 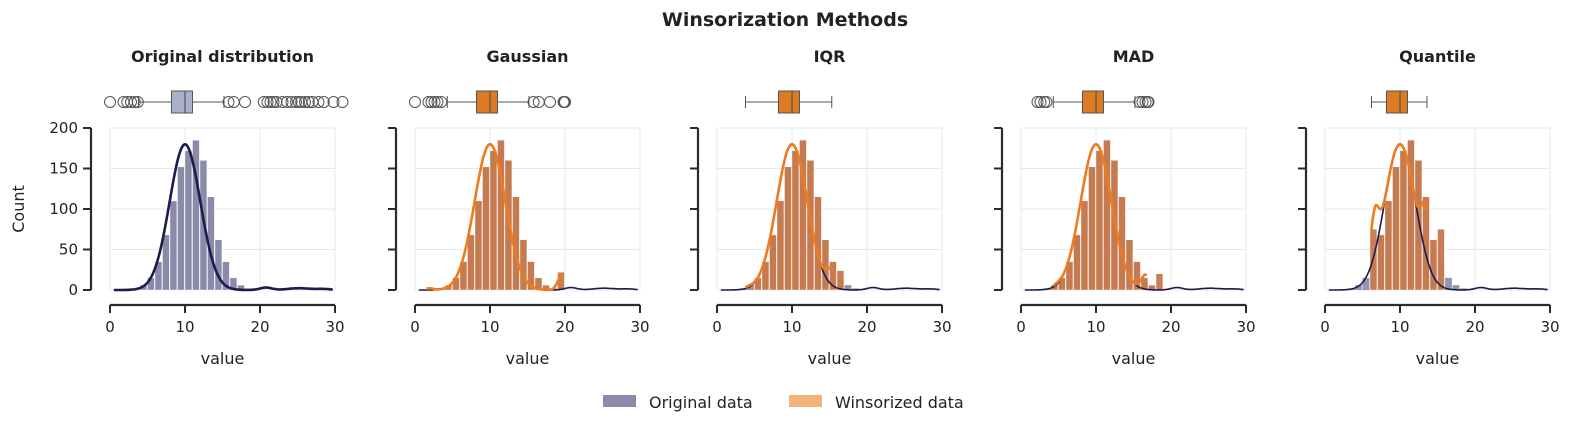 What do you see at coordinates (63, 169) in the screenshot?
I see `y-tick-label: 150` at bounding box center [63, 169].